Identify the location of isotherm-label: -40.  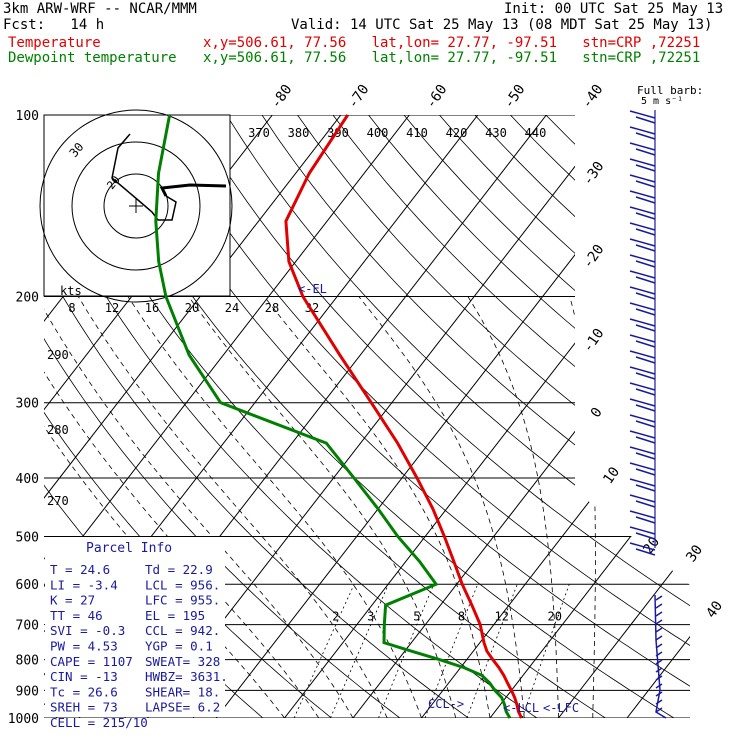
(593, 97).